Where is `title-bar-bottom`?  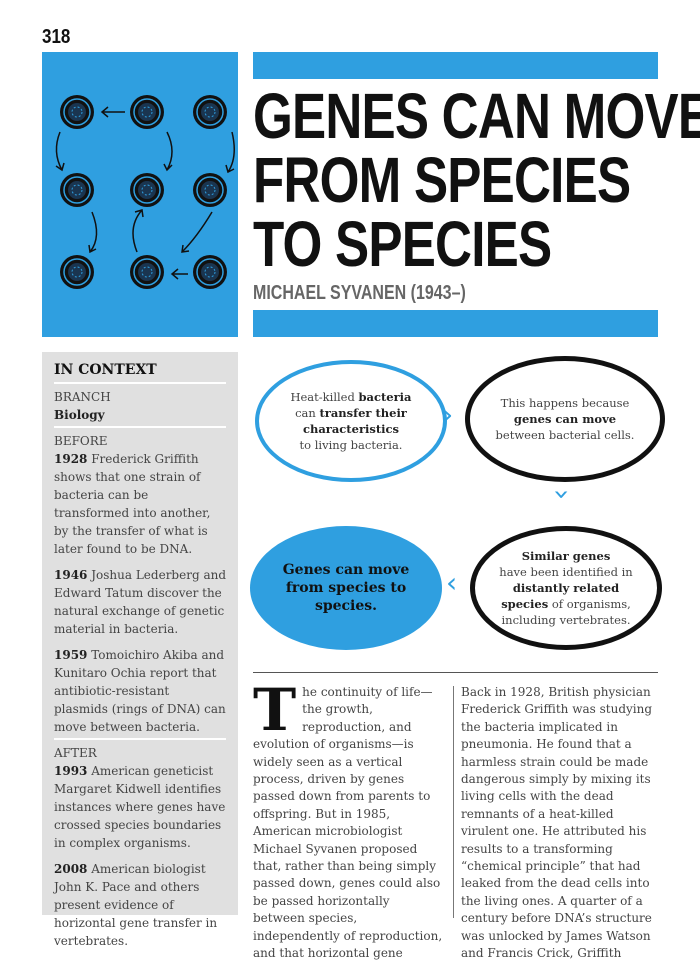
title-bar-bottom is located at coordinates (455, 323).